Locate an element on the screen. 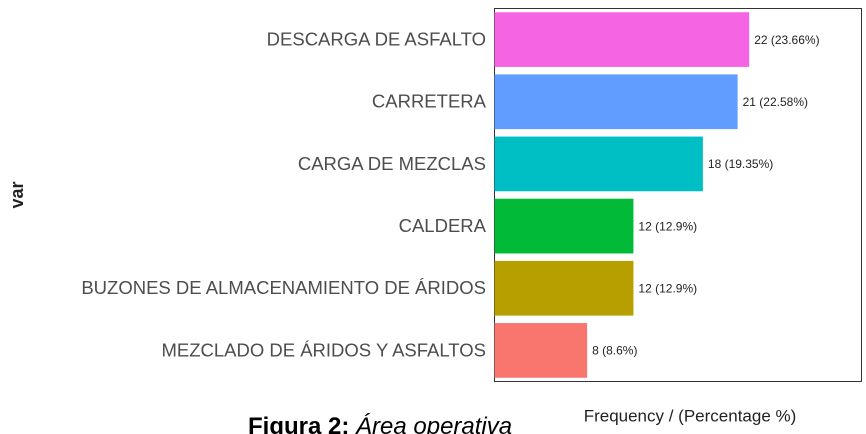 The height and width of the screenshot is (434, 866). y-tick-label: MEZCLADO DE ÁRIDOS Y ASFALTOS is located at coordinates (323, 349).